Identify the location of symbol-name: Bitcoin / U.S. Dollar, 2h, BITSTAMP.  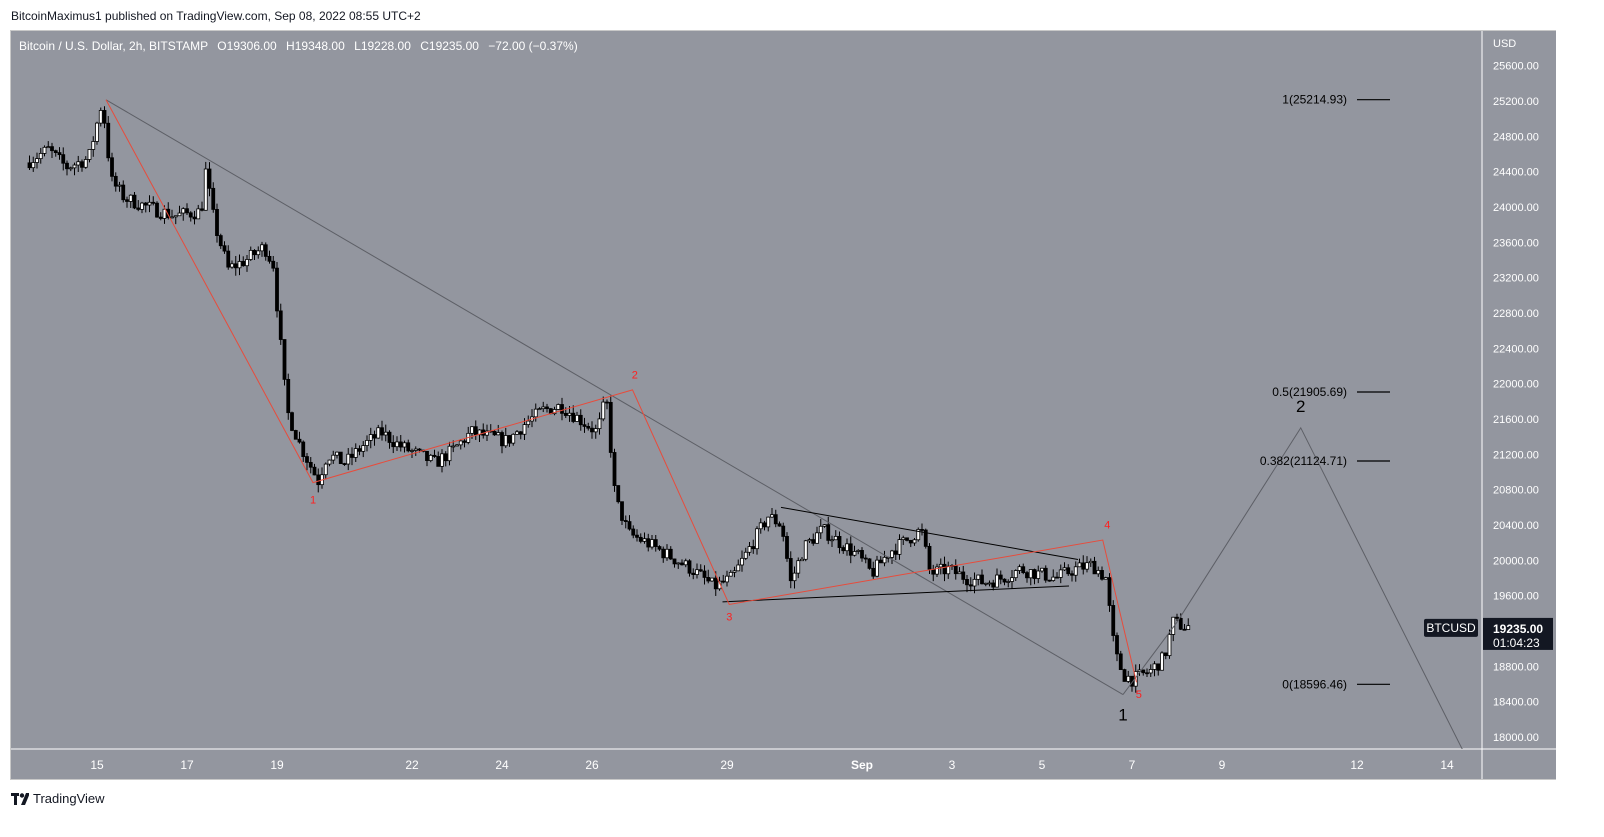
(113, 46).